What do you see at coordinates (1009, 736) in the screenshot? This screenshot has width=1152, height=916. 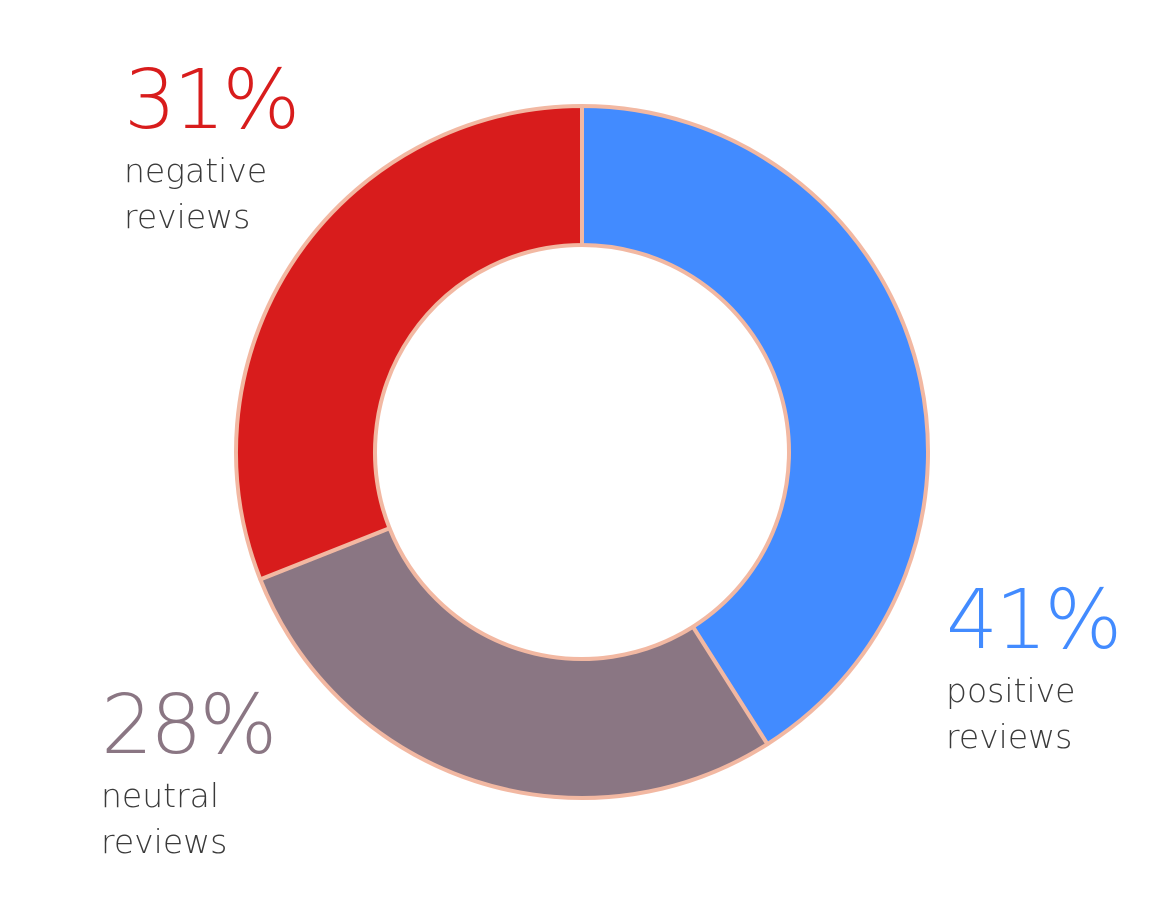 I see `positive-reviews-line2: reviews` at bounding box center [1009, 736].